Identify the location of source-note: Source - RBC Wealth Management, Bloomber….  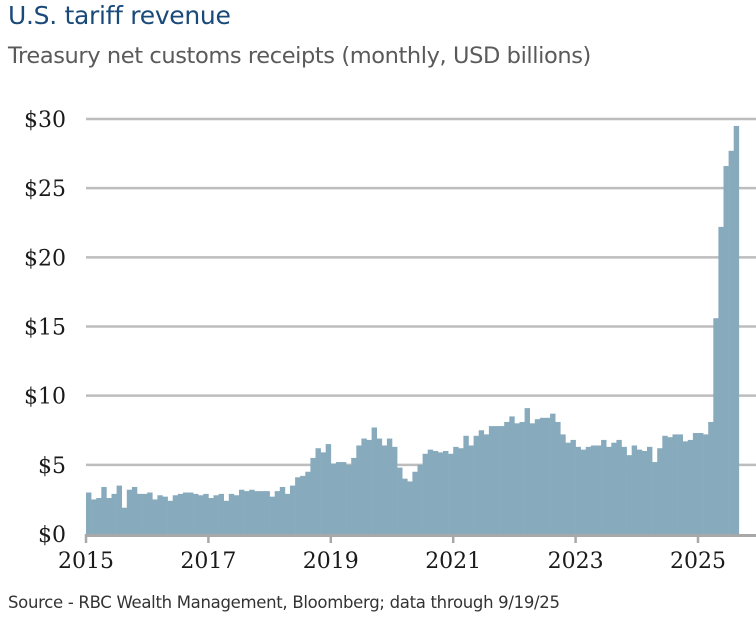
(284, 602).